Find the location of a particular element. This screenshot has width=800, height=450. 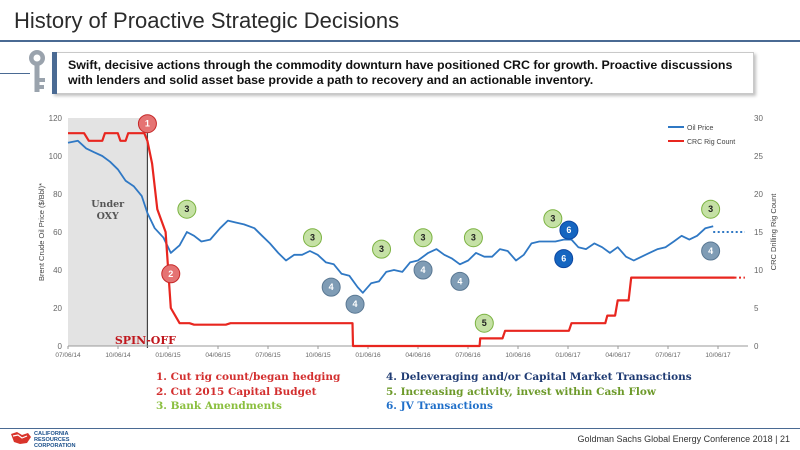

x-tick-label: 10/06/16 is located at coordinates (518, 355).